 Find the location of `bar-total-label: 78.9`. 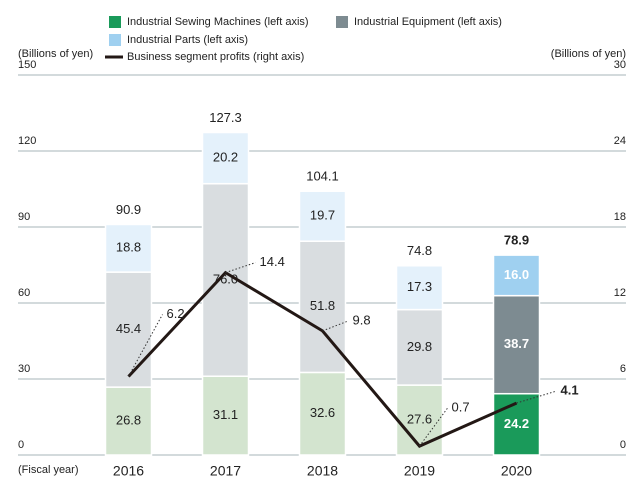

bar-total-label: 78.9 is located at coordinates (516, 240).